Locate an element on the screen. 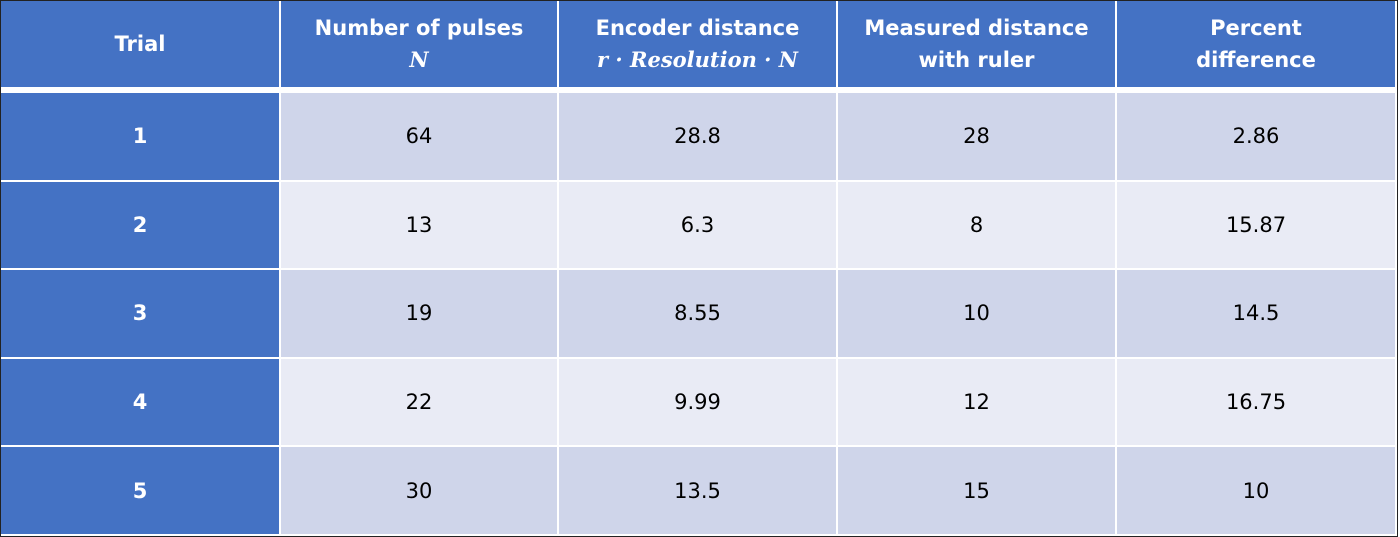  header-cell: Measured distance with ruler is located at coordinates (977, 45).